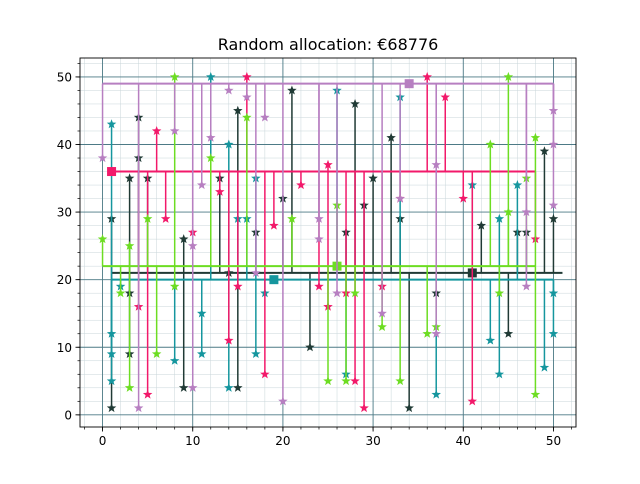 This screenshot has width=640, height=484. I want to click on y-tick-label: 50, so click(64, 77).